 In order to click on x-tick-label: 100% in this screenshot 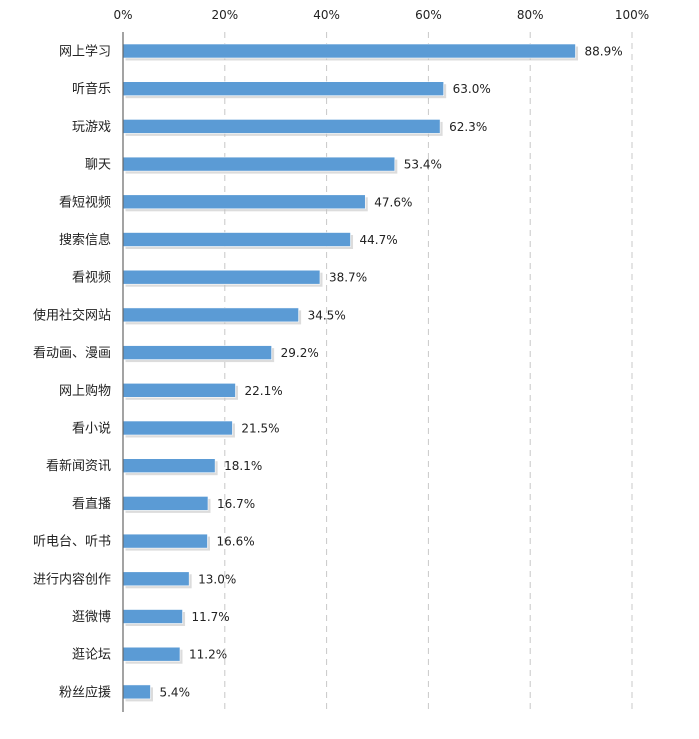, I will do `click(632, 15)`.